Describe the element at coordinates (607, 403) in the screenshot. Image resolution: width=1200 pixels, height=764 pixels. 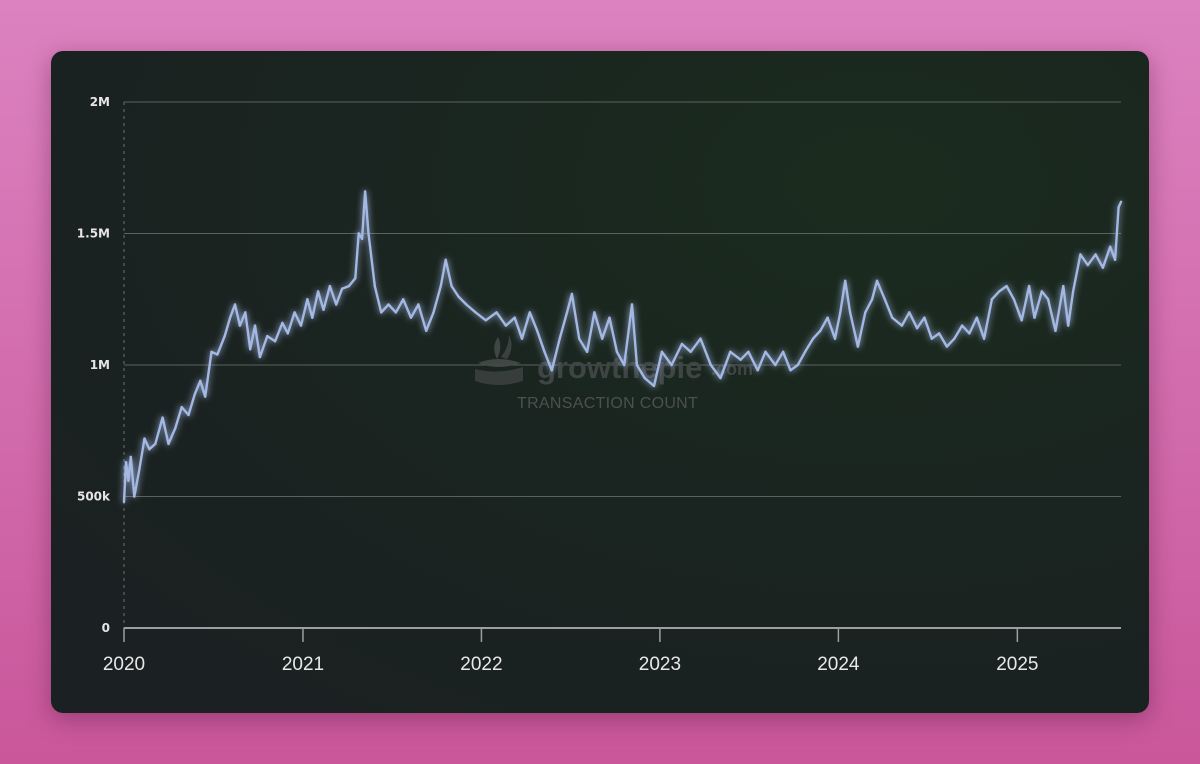
I see `watermark-subtitle: TRANSACTION COUNT` at that location.